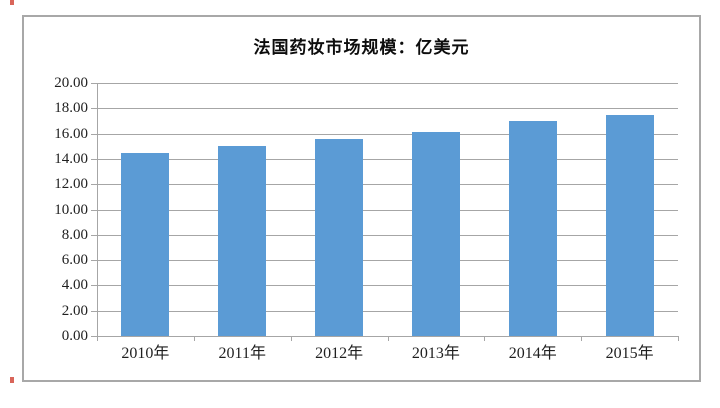 The height and width of the screenshot is (408, 720). I want to click on bar-2012年, so click(339, 237).